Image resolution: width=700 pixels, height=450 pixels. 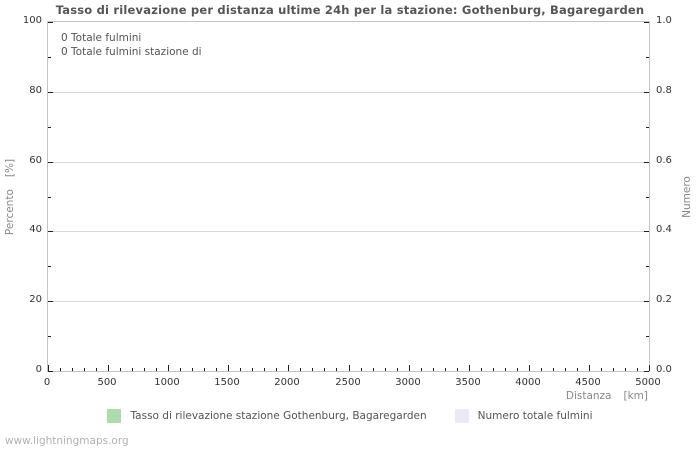 I want to click on watermark-url: www.lightningmaps.org, so click(x=67, y=441).